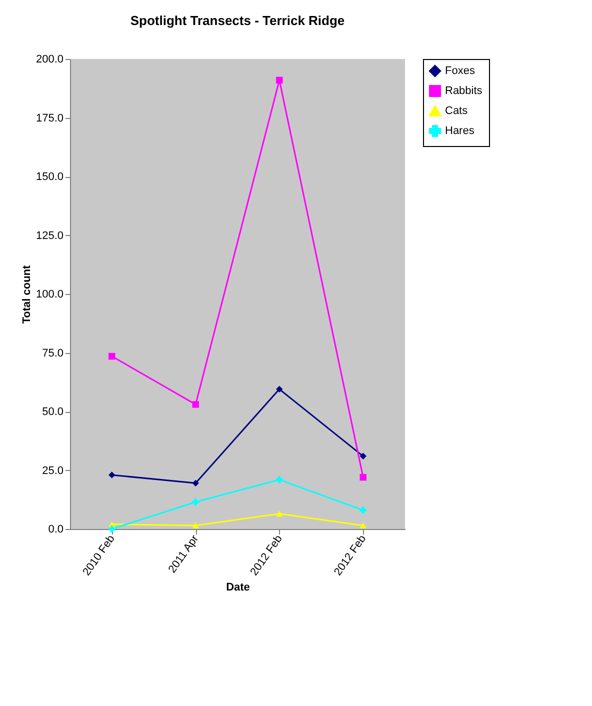 The width and height of the screenshot is (592, 706). What do you see at coordinates (238, 587) in the screenshot?
I see `x-axis-title: Date` at bounding box center [238, 587].